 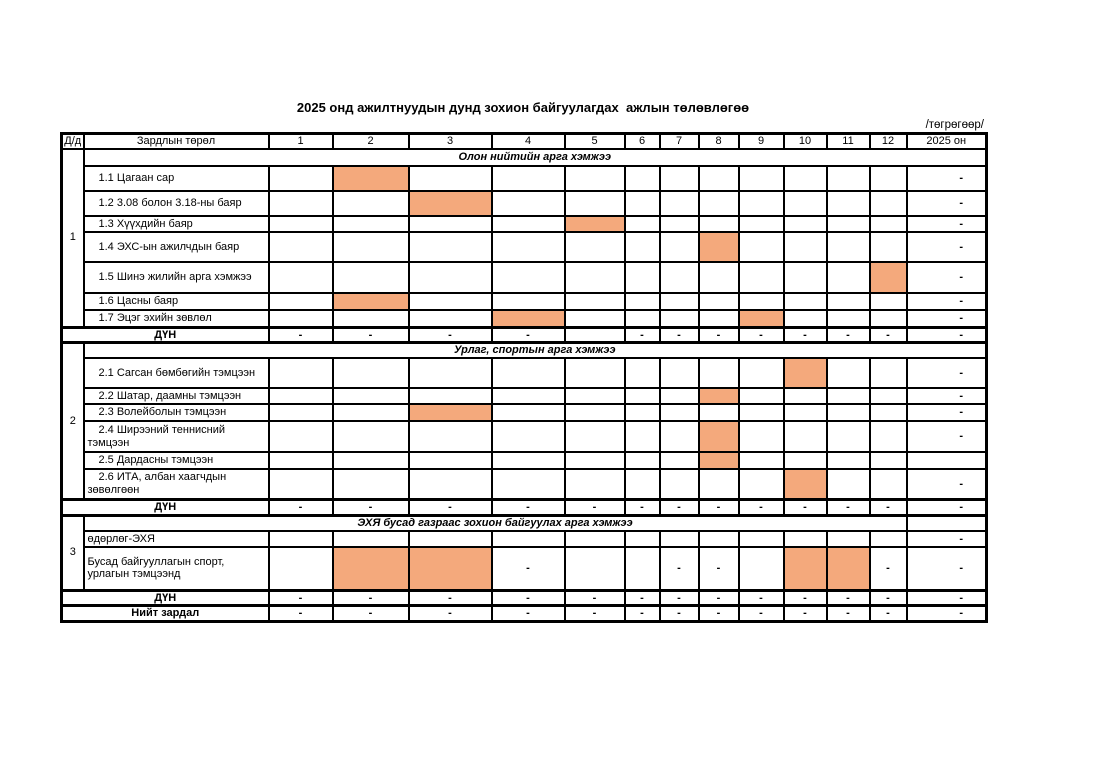 I want to click on column-header: 3, so click(x=450, y=141).